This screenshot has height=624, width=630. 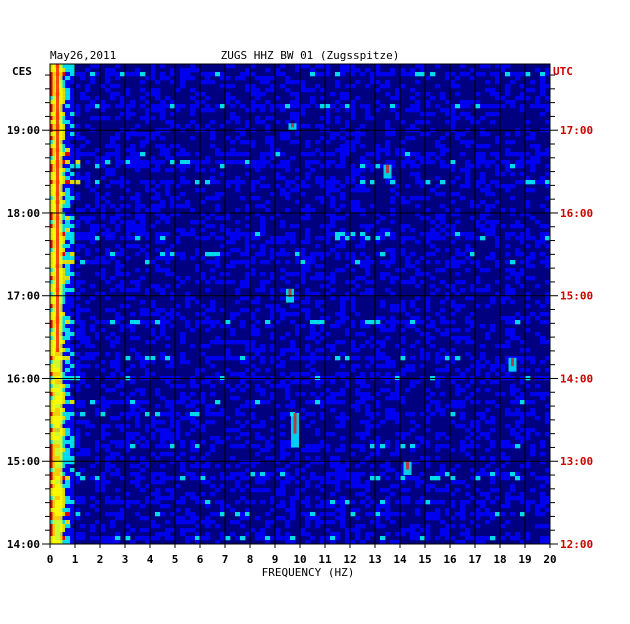 I want to click on x-tick-label: 11, so click(x=325, y=559).